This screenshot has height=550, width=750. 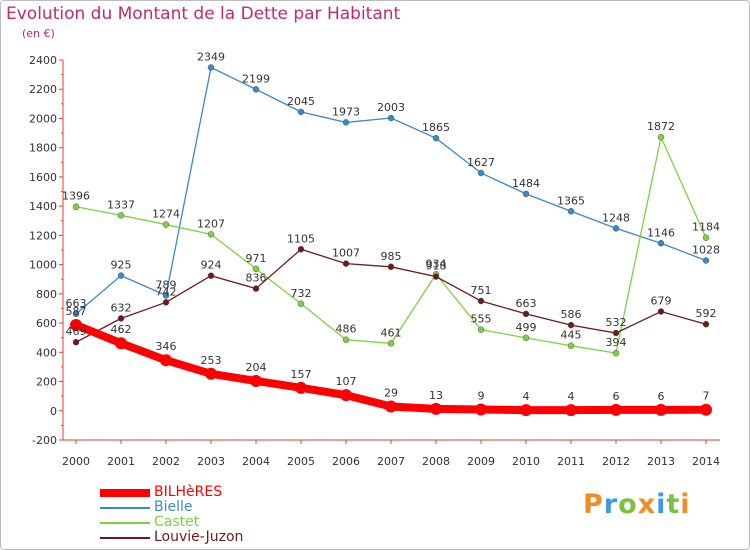 I want to click on chart-unit-label: (en €), so click(x=38, y=33).